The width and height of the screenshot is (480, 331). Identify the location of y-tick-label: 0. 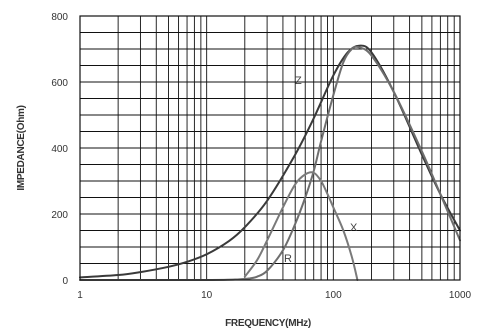
(65, 281).